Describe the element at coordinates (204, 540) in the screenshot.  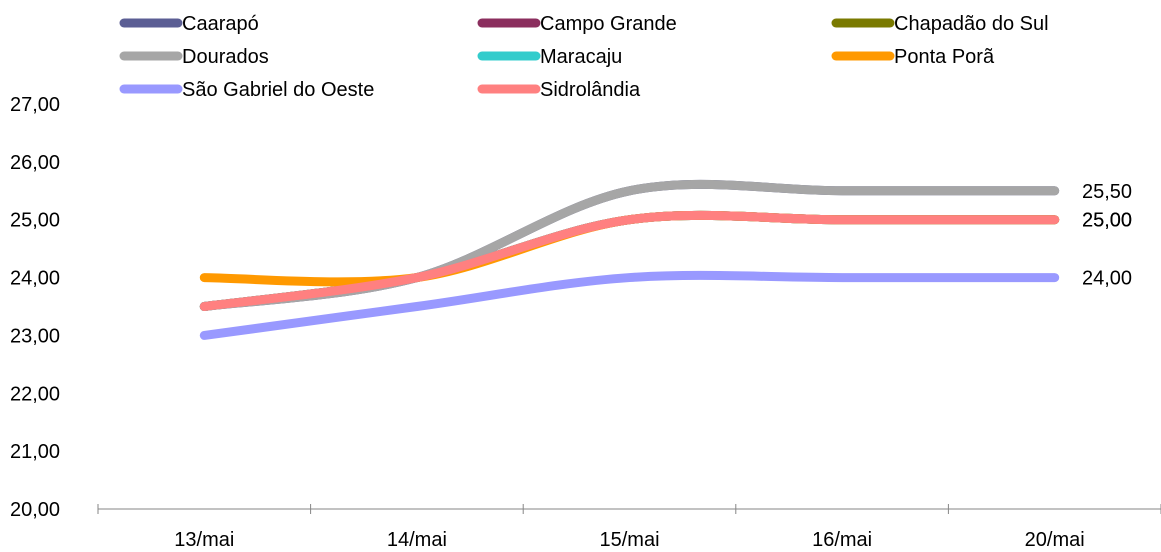
I see `x-tick-label: 13/mai` at that location.